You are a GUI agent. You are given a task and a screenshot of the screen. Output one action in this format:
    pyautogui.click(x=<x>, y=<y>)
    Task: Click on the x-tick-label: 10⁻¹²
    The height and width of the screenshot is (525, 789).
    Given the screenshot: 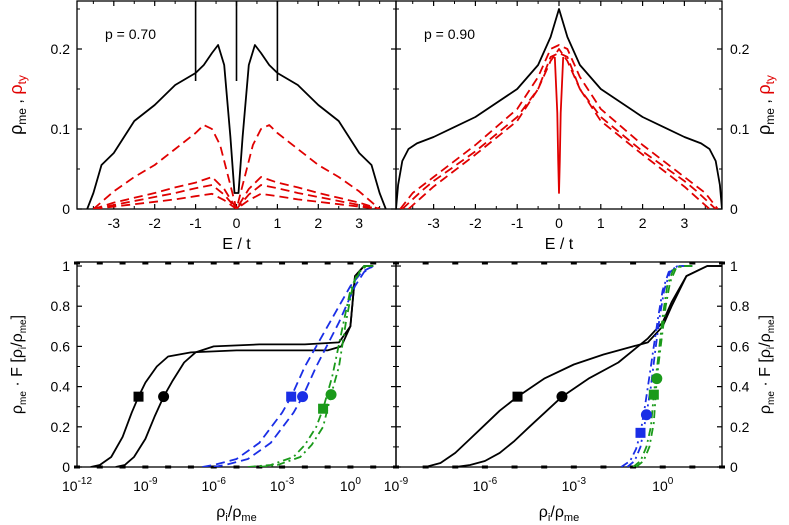 What is the action you would take?
    pyautogui.click(x=77, y=485)
    